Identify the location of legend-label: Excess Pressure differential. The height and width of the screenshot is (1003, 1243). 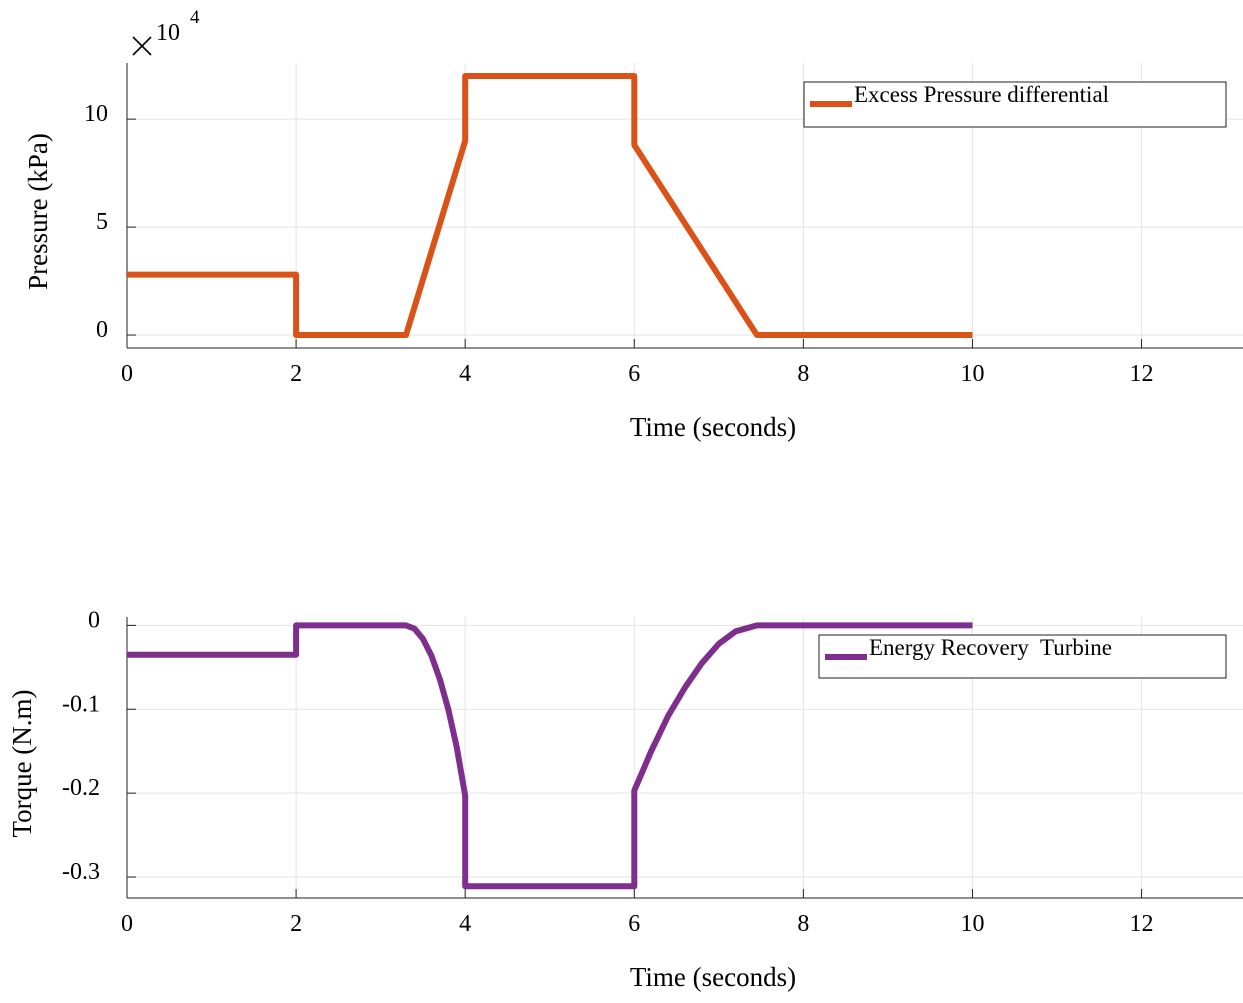
(981, 94).